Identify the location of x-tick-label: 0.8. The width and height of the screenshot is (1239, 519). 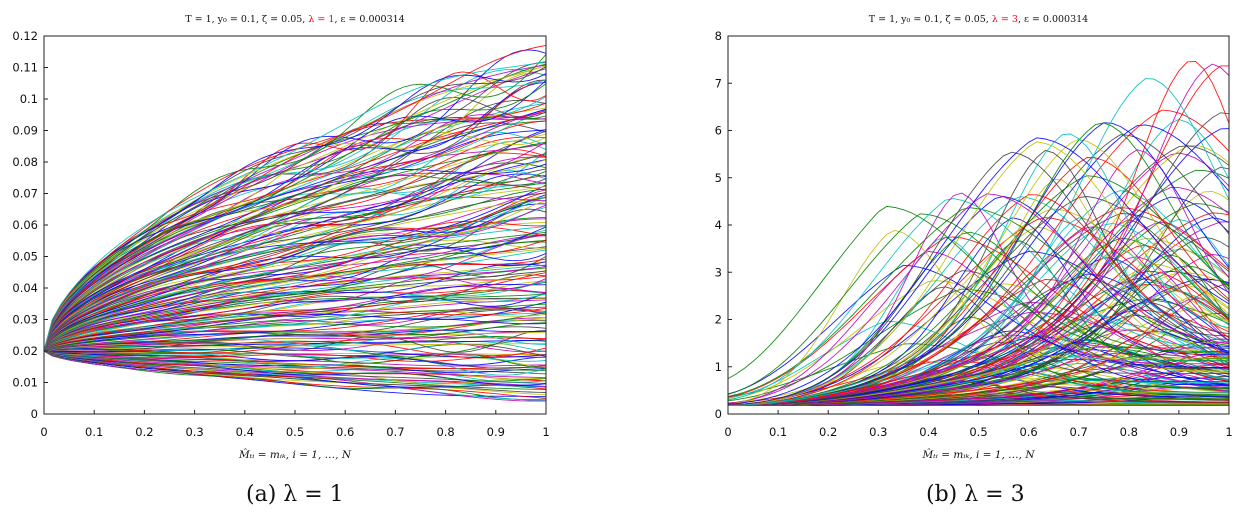
(1129, 432).